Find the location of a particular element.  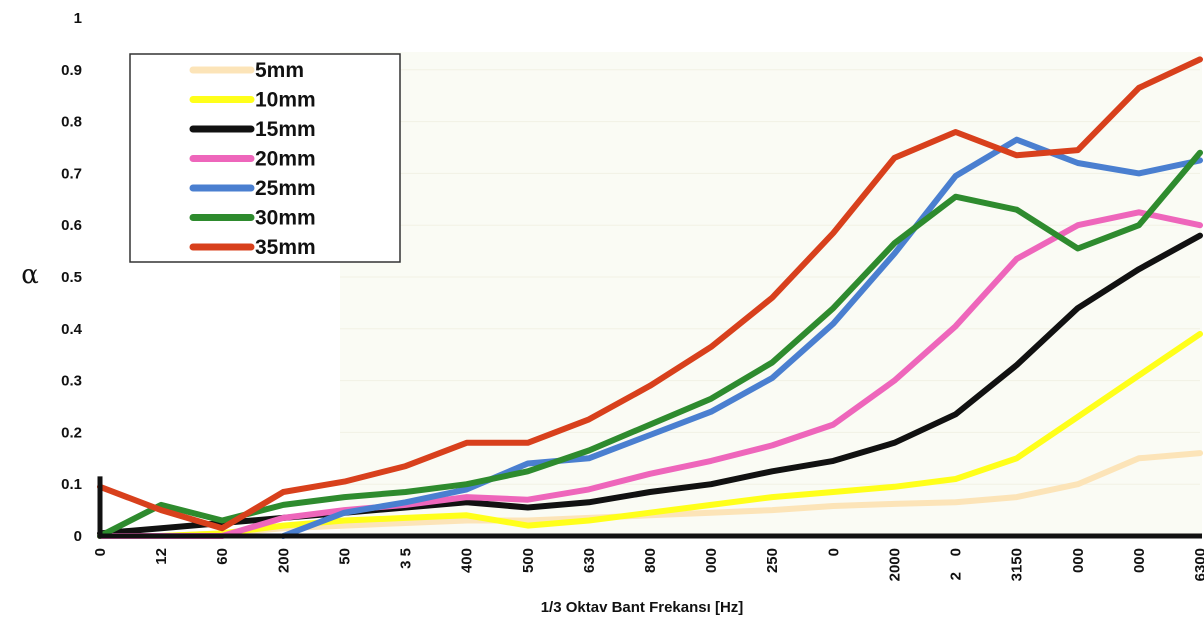

x-tick-label: 250 is located at coordinates (772, 560).